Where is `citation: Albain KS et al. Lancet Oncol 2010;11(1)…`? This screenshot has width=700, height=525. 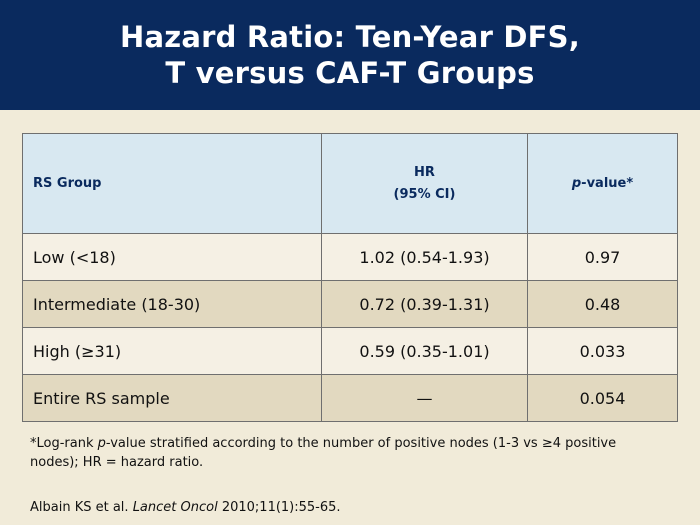 citation: Albain KS et al. Lancet Oncol 2010;11(1)… is located at coordinates (185, 507).